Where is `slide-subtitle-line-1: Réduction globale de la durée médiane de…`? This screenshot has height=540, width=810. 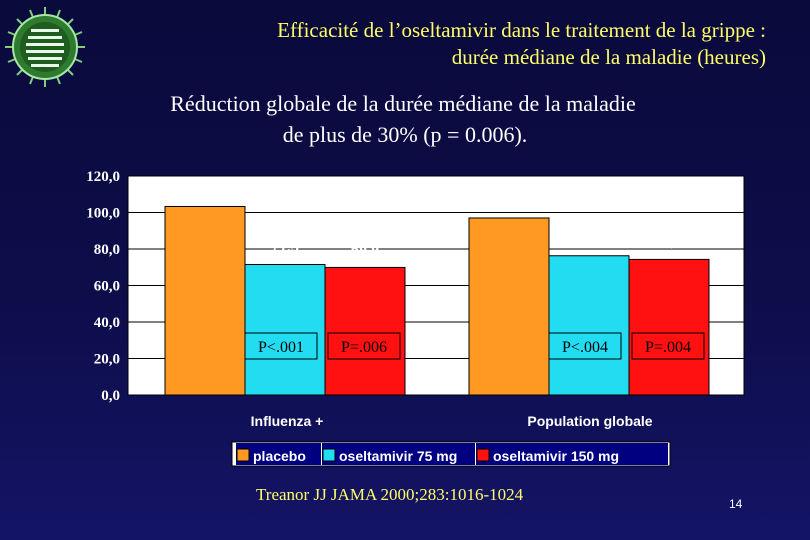 slide-subtitle-line-1: Réduction globale de la durée médiane de… is located at coordinates (403, 103).